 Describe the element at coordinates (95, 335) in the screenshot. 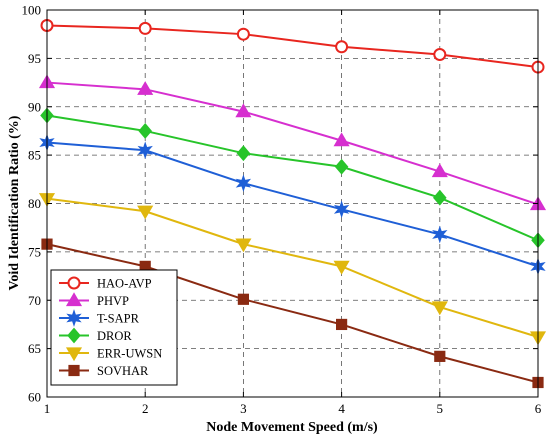

I see `legend-item: DROR` at that location.